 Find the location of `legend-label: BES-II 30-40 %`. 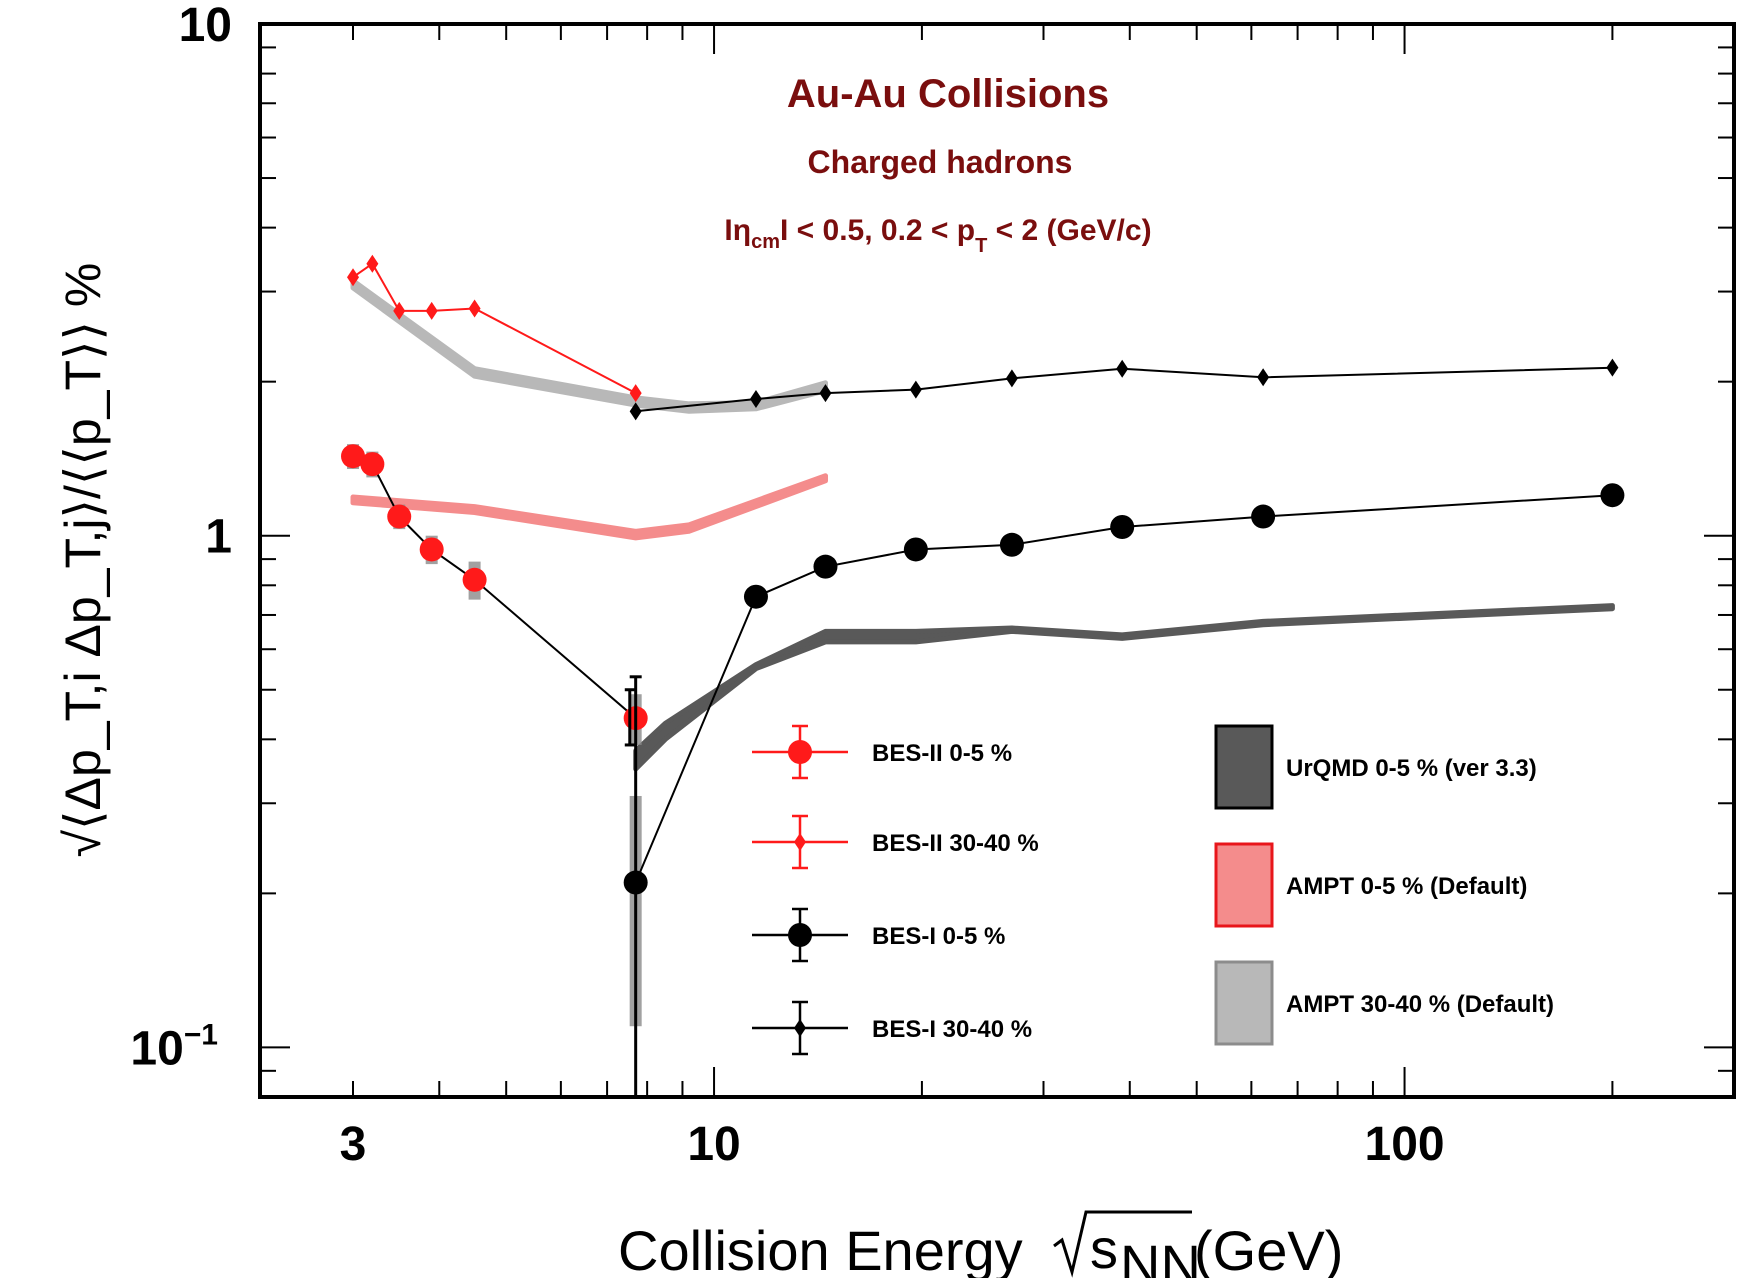

legend-label: BES-II 30-40 % is located at coordinates (955, 843).